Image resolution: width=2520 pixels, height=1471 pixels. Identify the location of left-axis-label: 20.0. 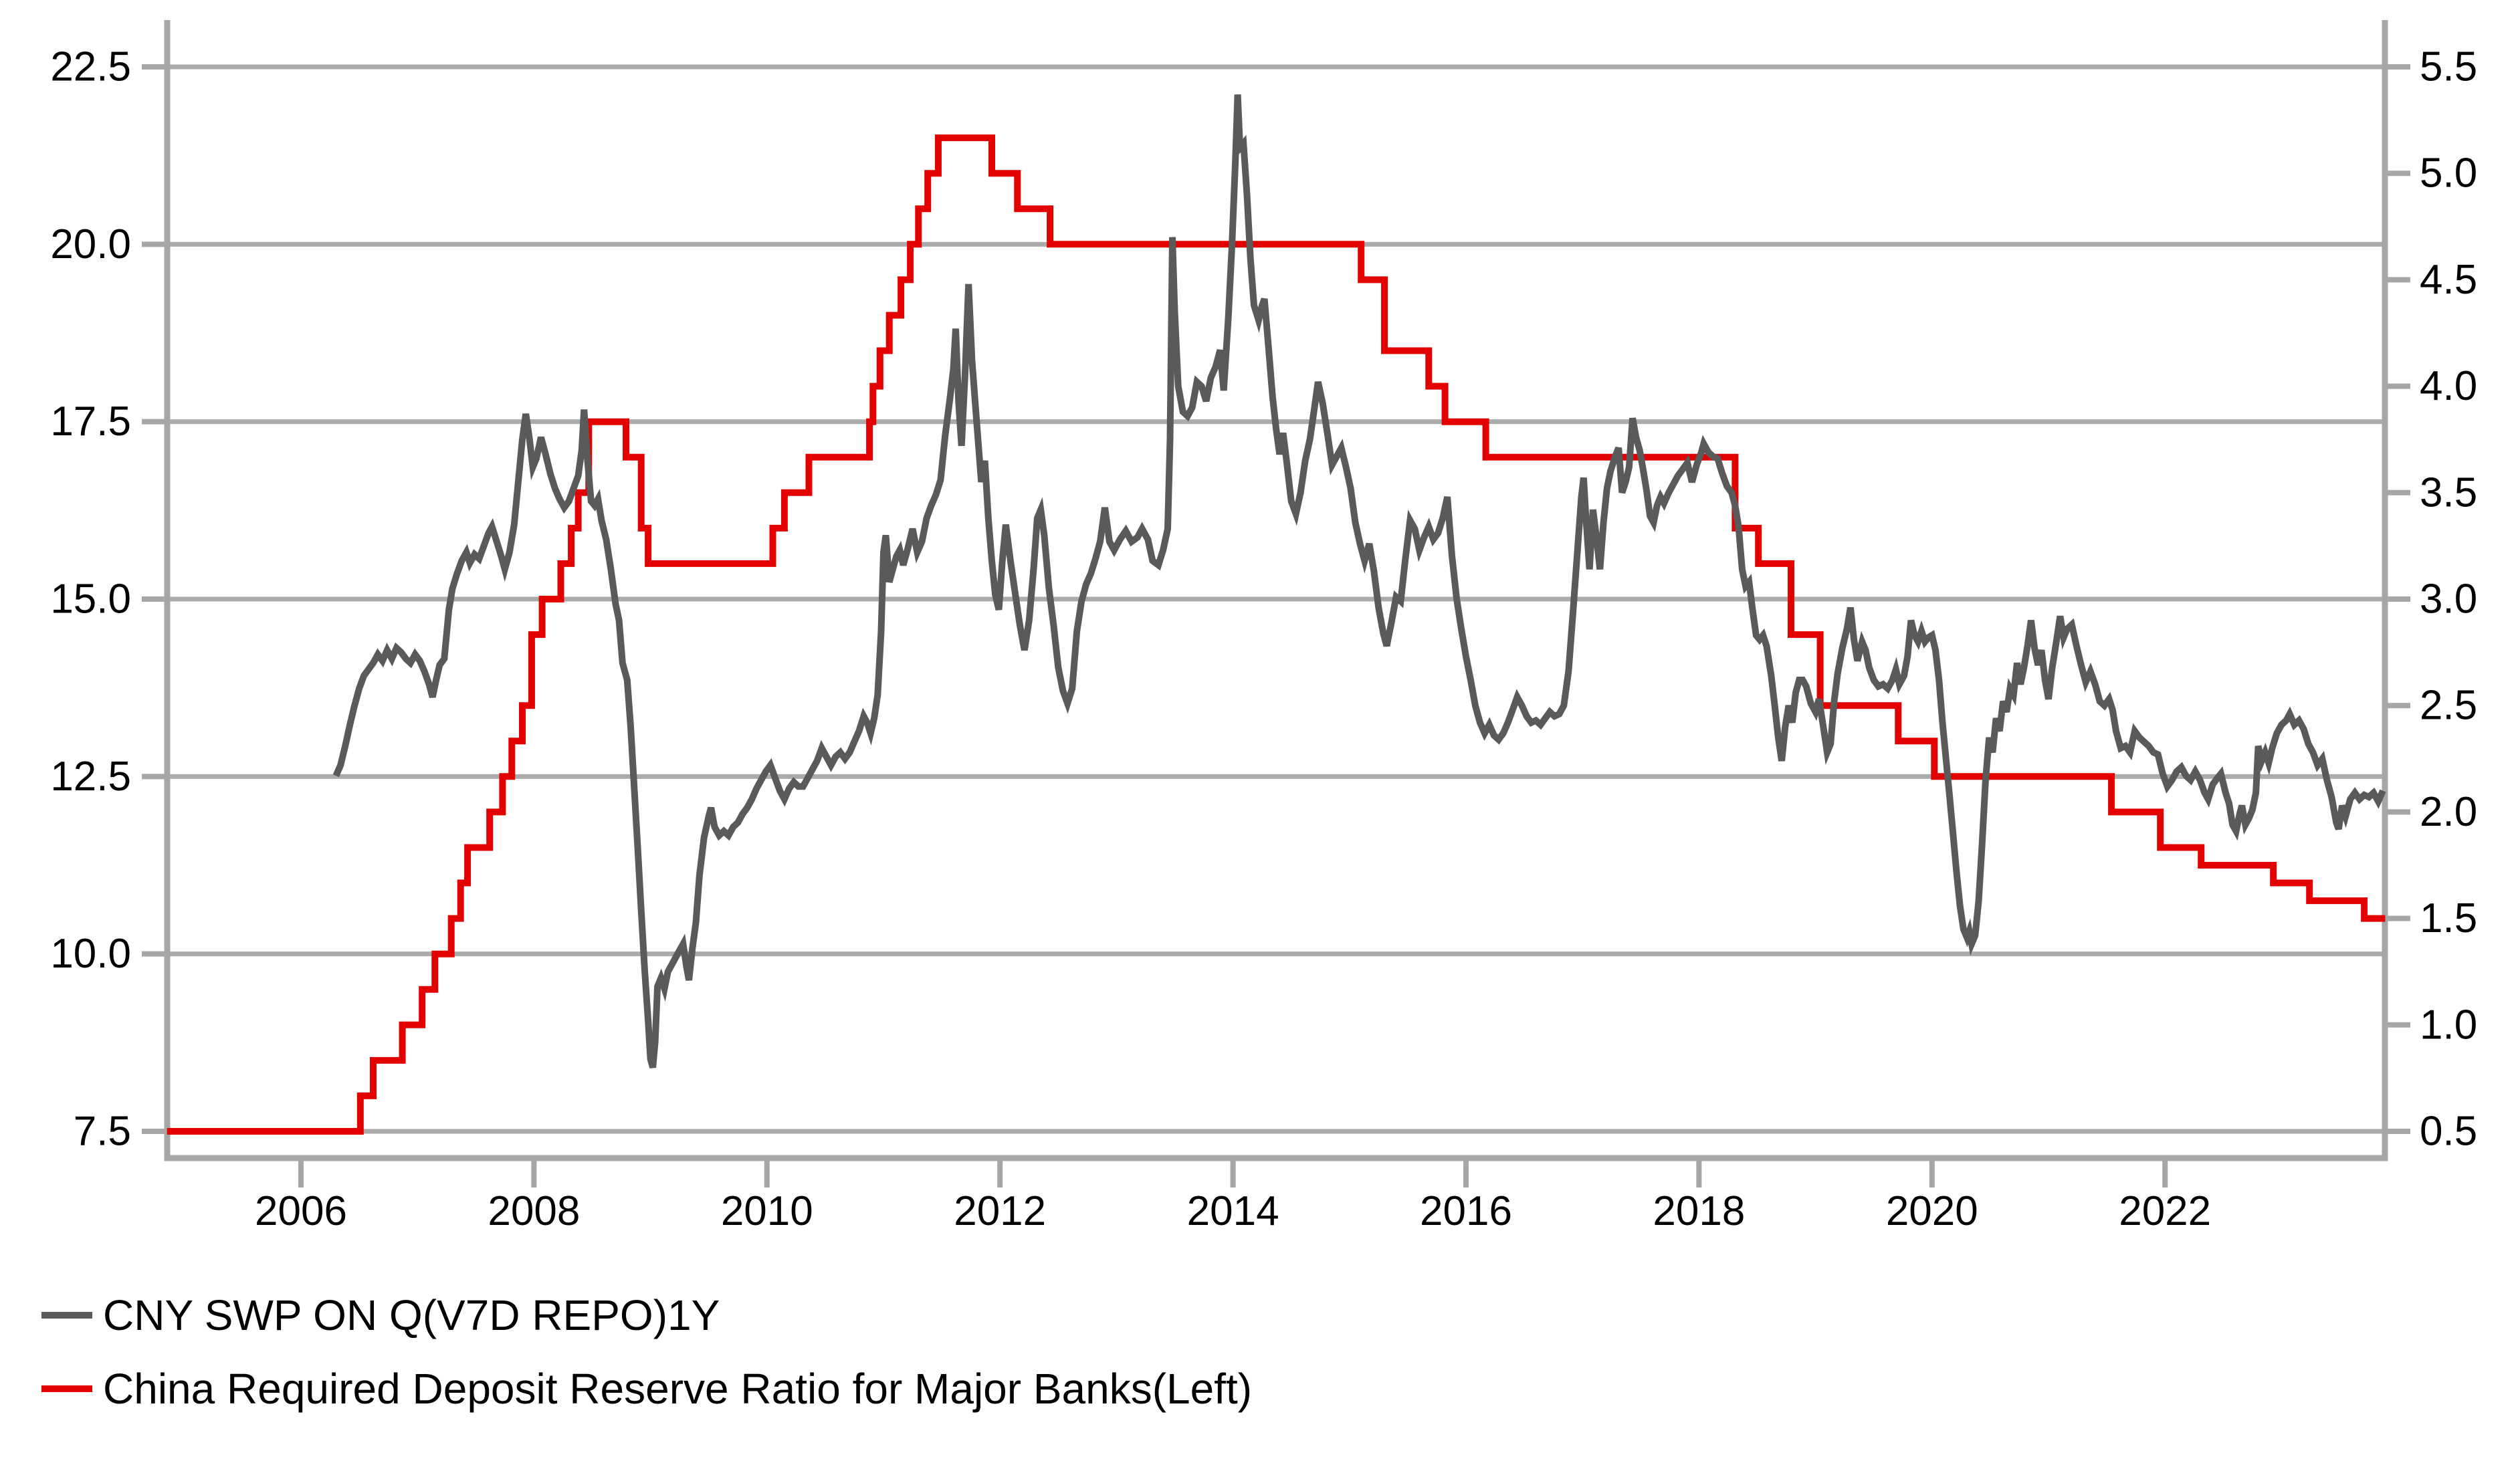
(90, 244).